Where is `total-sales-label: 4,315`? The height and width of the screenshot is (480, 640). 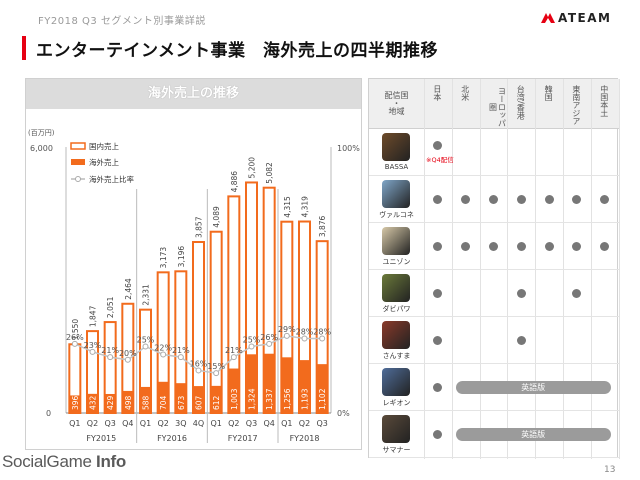 total-sales-label: 4,315 is located at coordinates (287, 207).